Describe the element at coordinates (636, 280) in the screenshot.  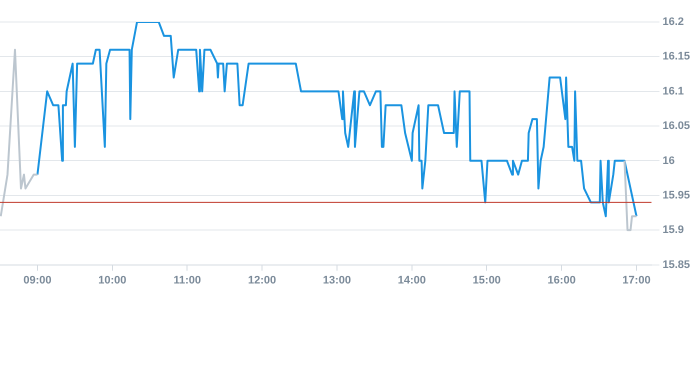
I see `x-tick-label: 17:00` at that location.